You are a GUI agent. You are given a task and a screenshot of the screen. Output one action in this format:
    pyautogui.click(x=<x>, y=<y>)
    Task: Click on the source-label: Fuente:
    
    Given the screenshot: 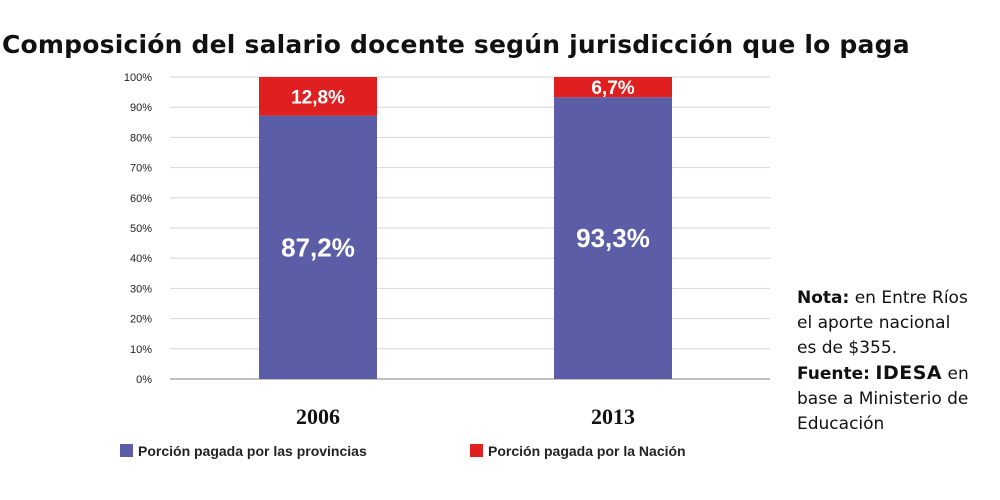 What is the action you would take?
    pyautogui.click(x=833, y=374)
    